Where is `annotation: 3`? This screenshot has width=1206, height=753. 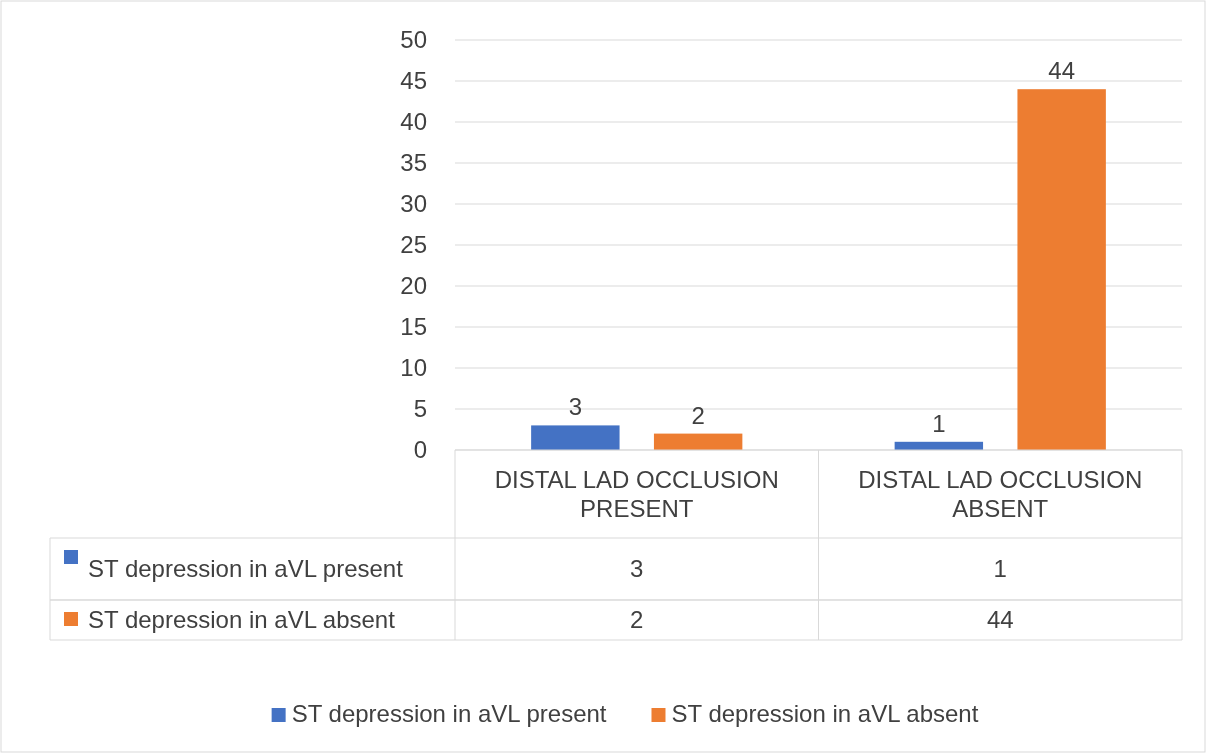 annotation: 3 is located at coordinates (575, 407).